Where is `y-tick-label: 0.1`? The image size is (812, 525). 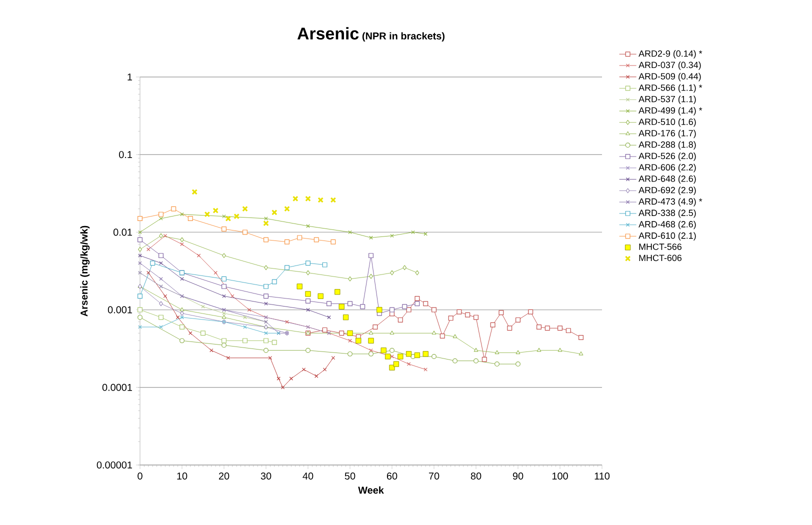
y-tick-label: 0.1 is located at coordinates (125, 154).